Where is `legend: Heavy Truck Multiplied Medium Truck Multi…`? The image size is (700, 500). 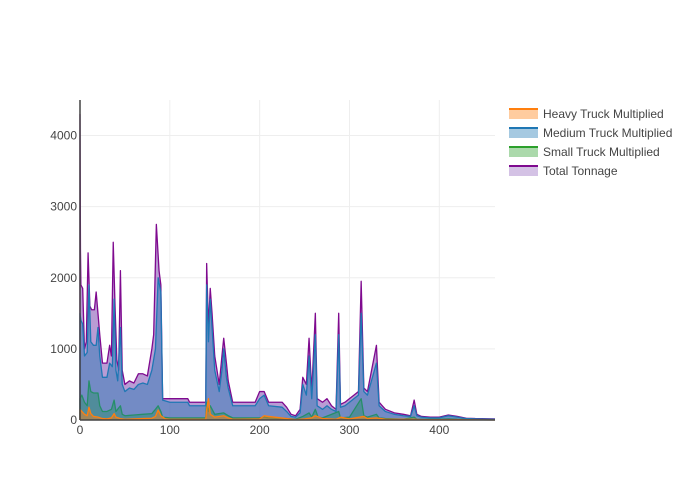
legend: Heavy Truck Multiplied Medium Truck Multi… is located at coordinates (590, 142).